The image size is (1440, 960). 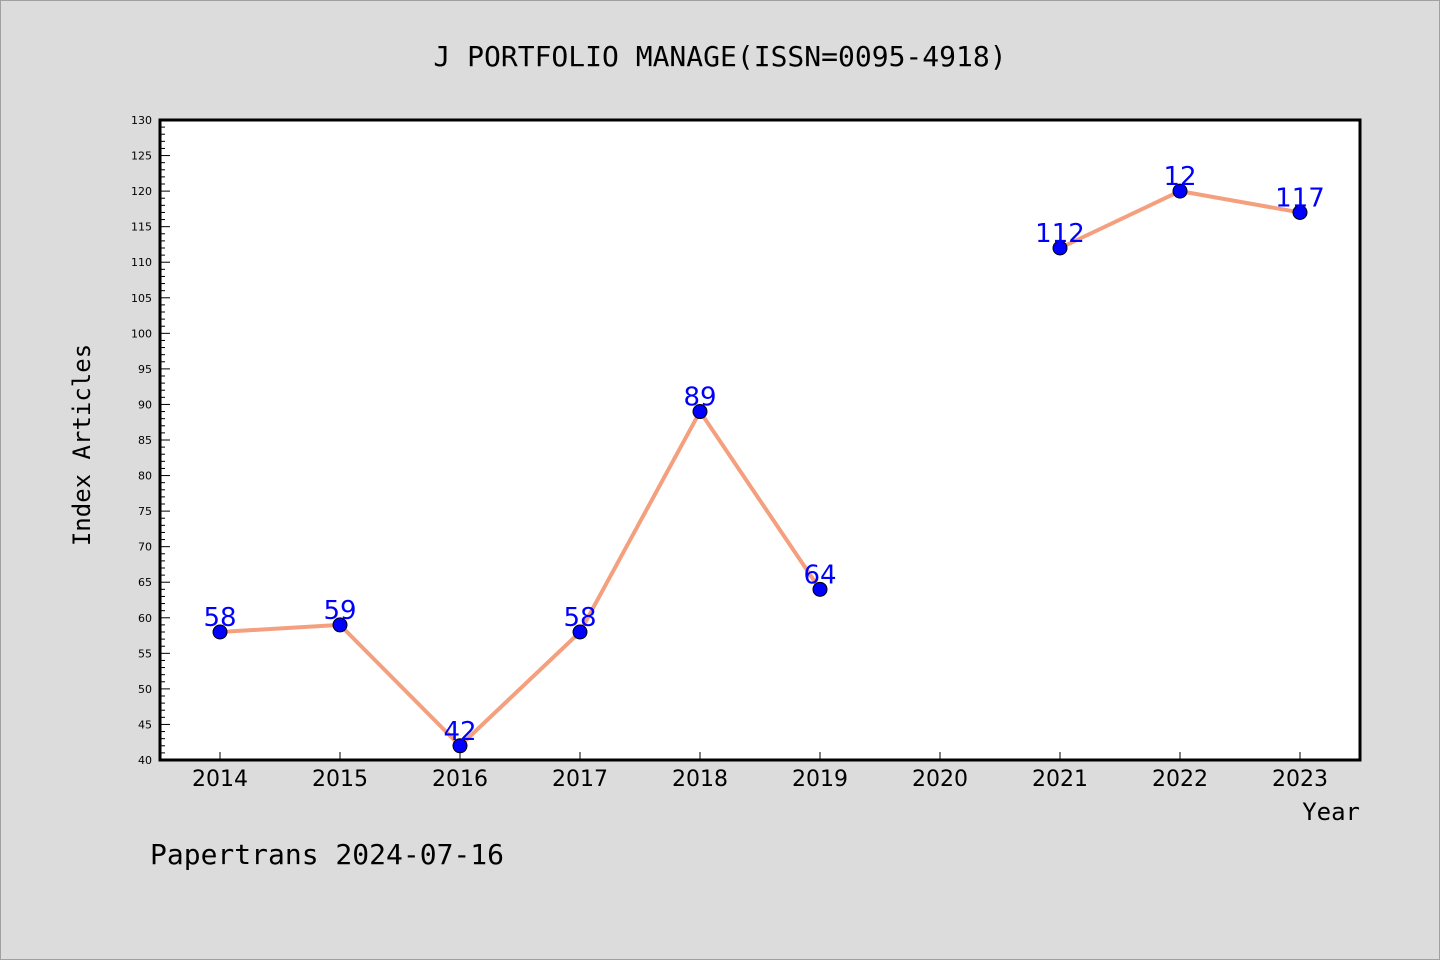 What do you see at coordinates (1179, 177) in the screenshot?
I see `data-label: 12` at bounding box center [1179, 177].